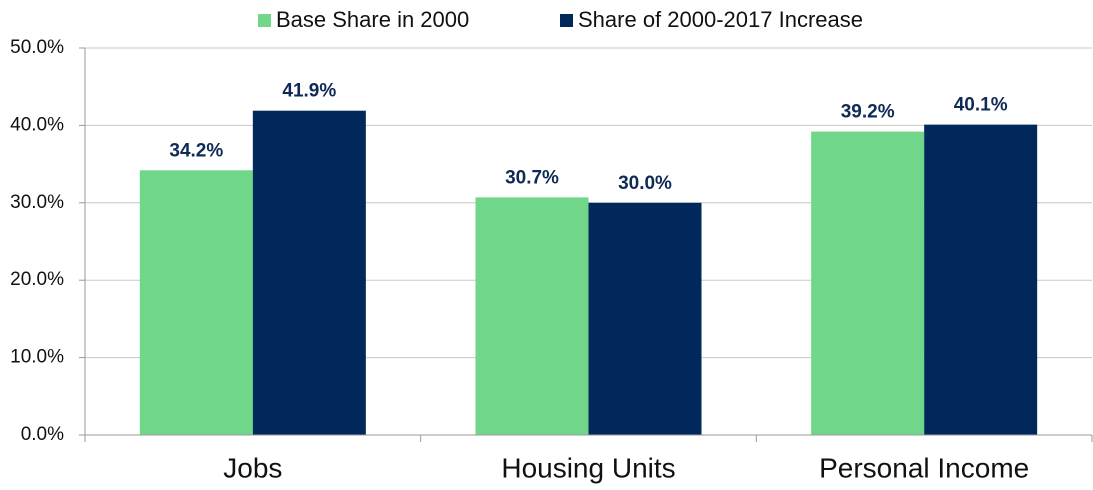  What do you see at coordinates (645, 183) in the screenshot?
I see `value-label: 30.0%` at bounding box center [645, 183].